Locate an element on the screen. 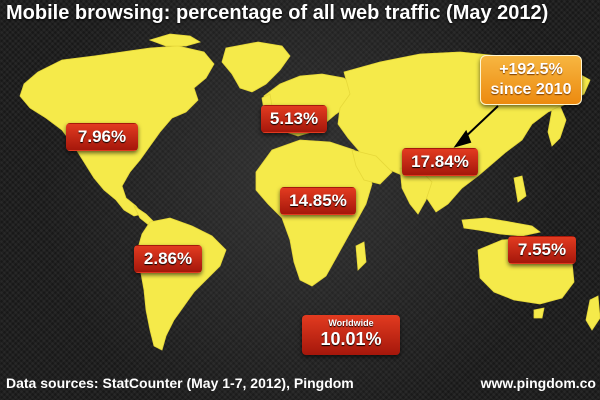 The height and width of the screenshot is (400, 600). africa-label: 14.85% is located at coordinates (318, 201).